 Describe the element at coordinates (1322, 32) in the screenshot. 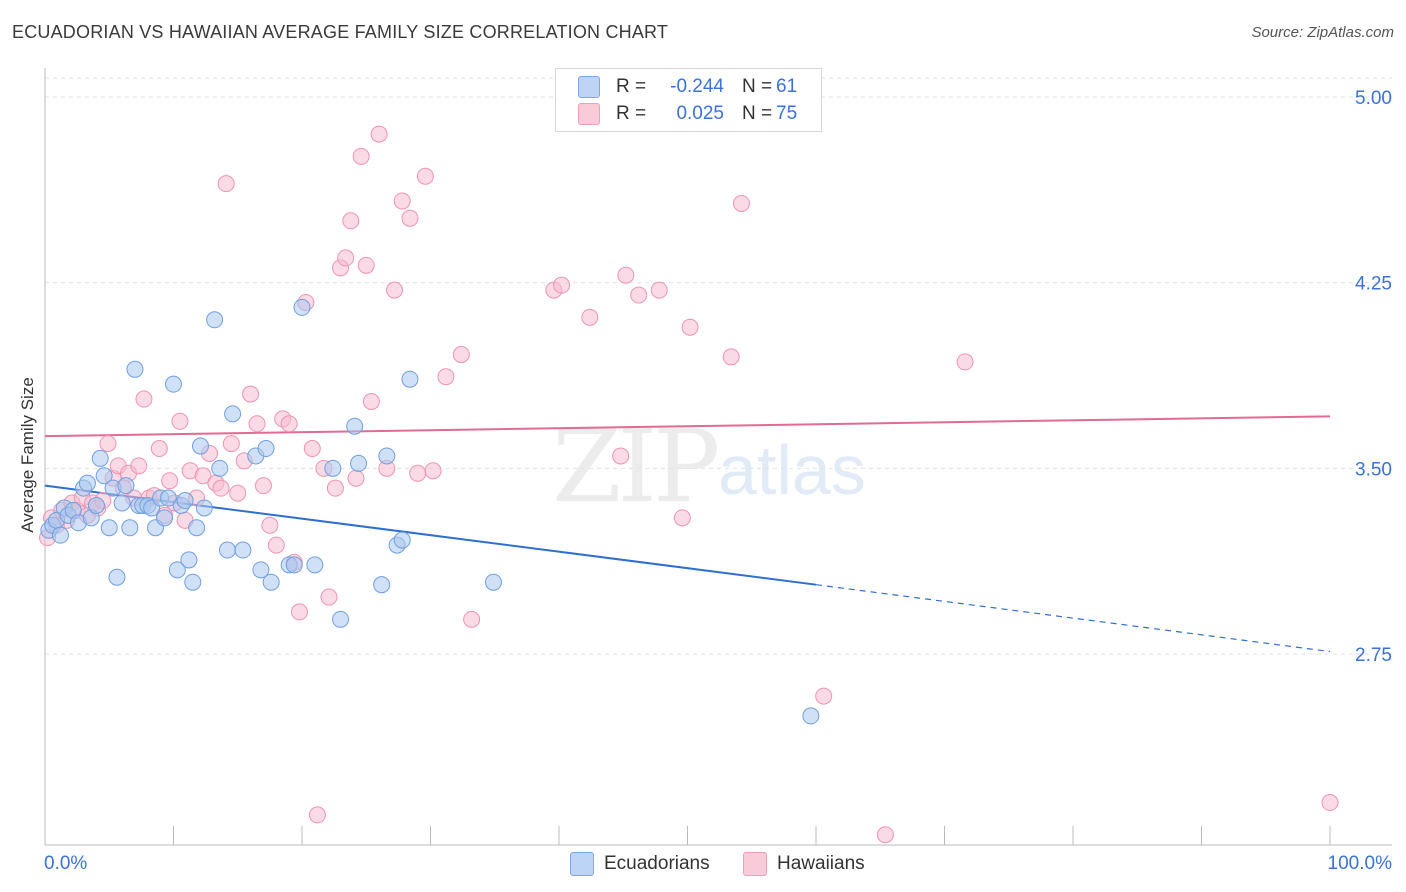

I see `source-credit: Source: ZipAtlas.com` at that location.